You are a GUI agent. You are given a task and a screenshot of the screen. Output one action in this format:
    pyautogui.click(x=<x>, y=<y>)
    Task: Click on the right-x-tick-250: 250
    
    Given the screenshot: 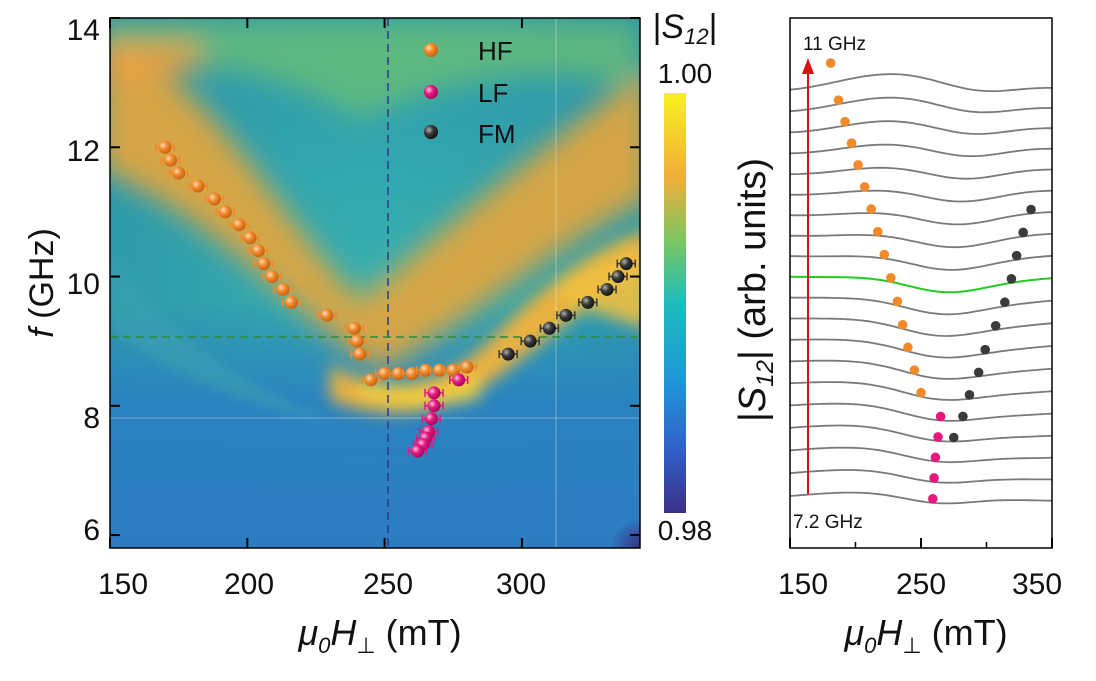 What is the action you would take?
    pyautogui.click(x=921, y=584)
    